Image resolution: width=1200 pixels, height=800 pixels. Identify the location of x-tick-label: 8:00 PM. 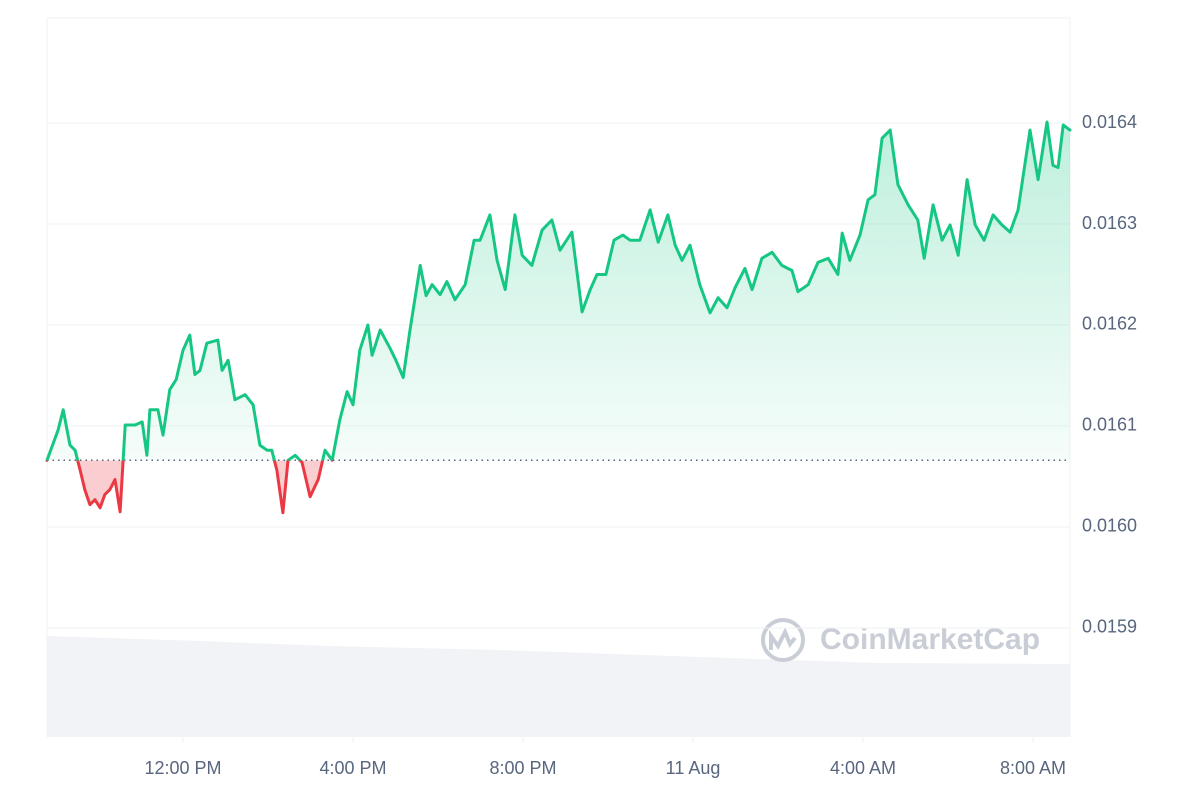
(522, 768).